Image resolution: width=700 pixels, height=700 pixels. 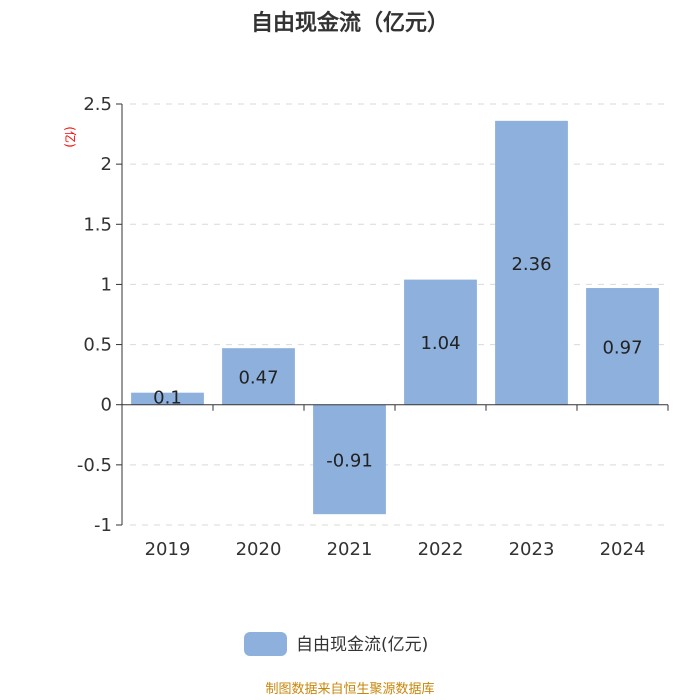 I want to click on bar-2019, so click(x=167, y=398).